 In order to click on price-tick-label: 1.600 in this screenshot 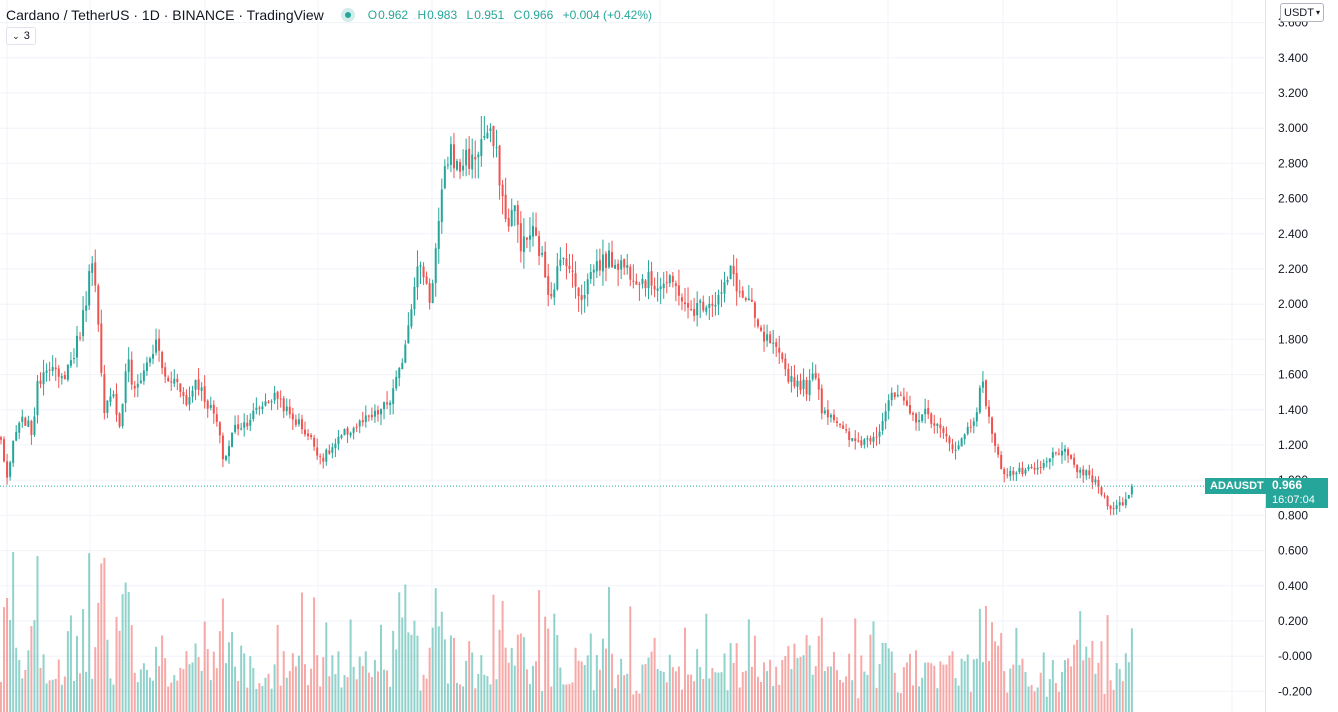, I will do `click(1293, 375)`.